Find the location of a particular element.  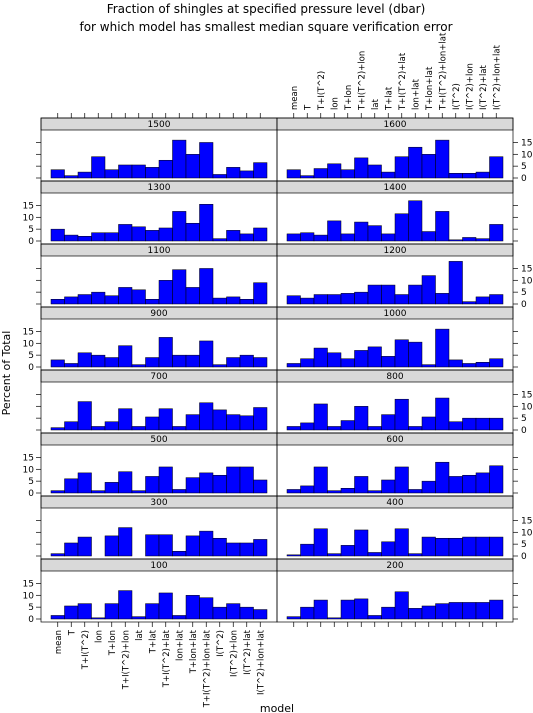

panel-800: 800 0 5 10 15 is located at coordinates (404, 402).